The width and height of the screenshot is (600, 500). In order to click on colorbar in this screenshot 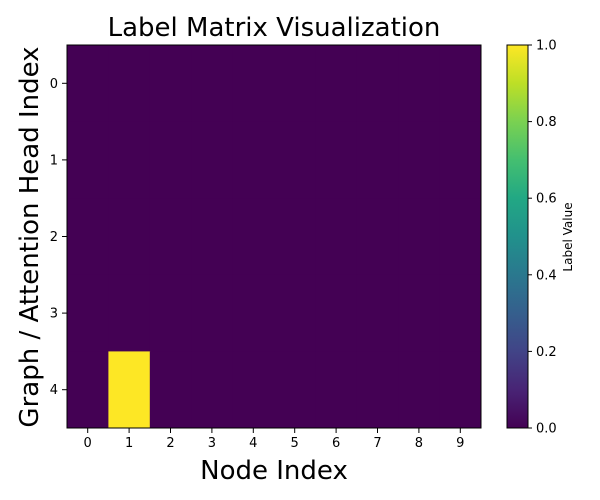, I will do `click(517, 236)`.